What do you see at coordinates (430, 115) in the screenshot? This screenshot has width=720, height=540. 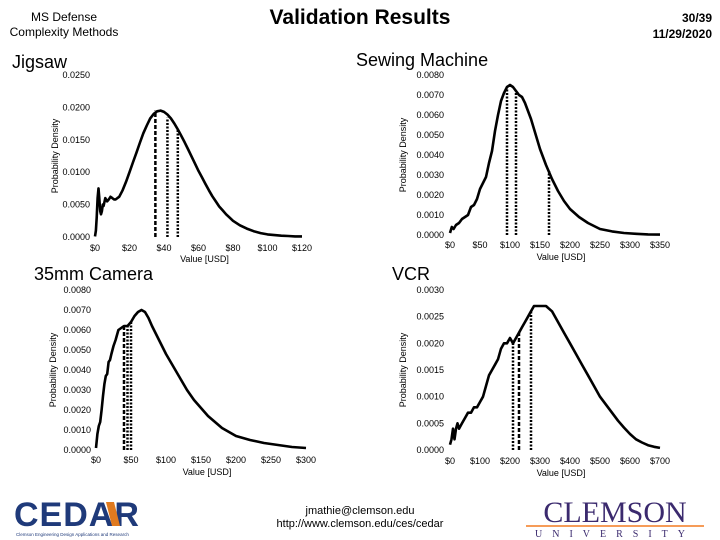 I see `sewing-machine-ytick-label: 0.0060` at bounding box center [430, 115].